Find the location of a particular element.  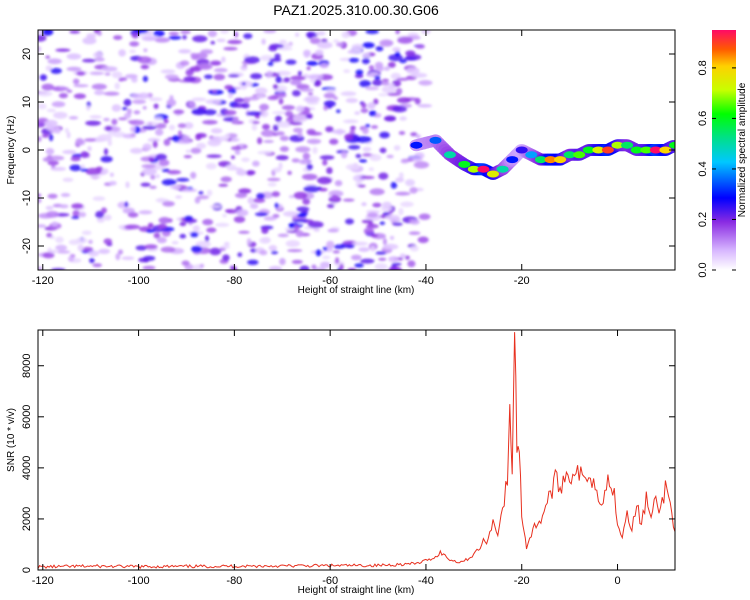

colorbar-tick-label: 0.6 is located at coordinates (703, 118).